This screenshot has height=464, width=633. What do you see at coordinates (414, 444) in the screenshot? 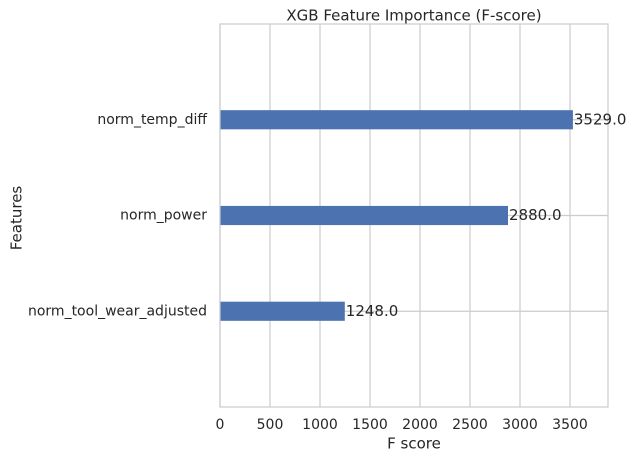
I see `x-axis-label: F score` at bounding box center [414, 444].